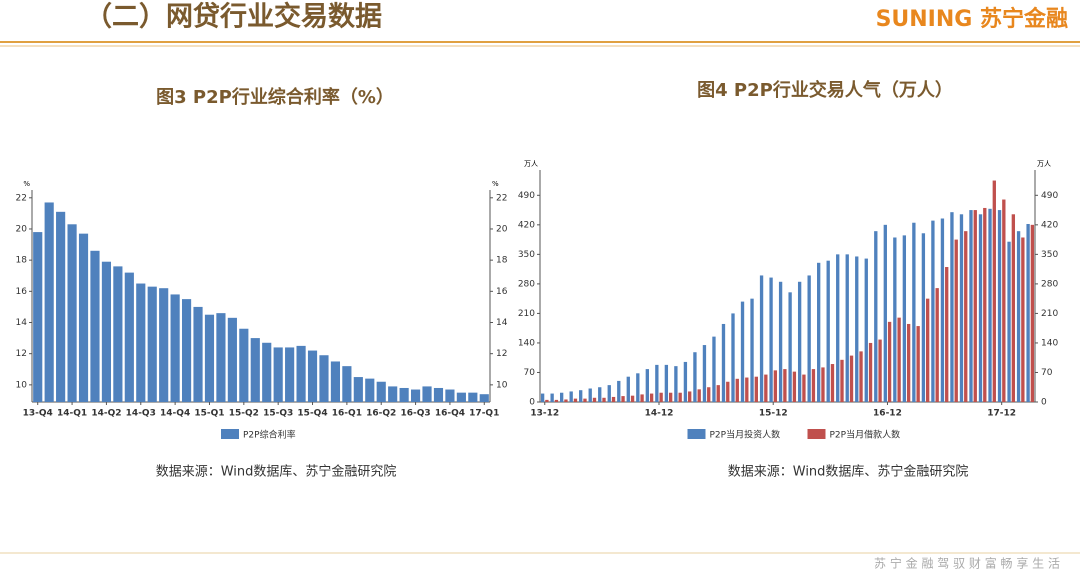 This screenshot has width=1080, height=580. I want to click on y-tick-label: 0, so click(1044, 403).